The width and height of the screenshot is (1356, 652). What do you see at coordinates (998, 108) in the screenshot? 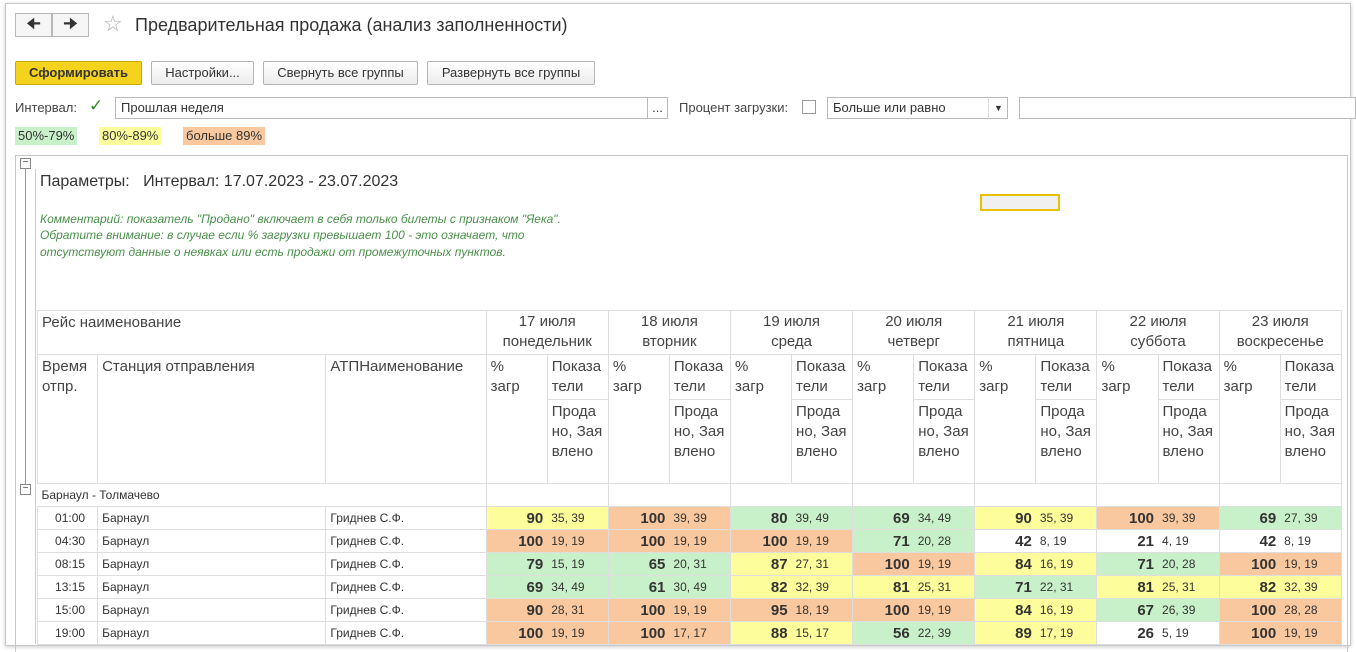
I see `condition-dropdown: ▼` at bounding box center [998, 108].